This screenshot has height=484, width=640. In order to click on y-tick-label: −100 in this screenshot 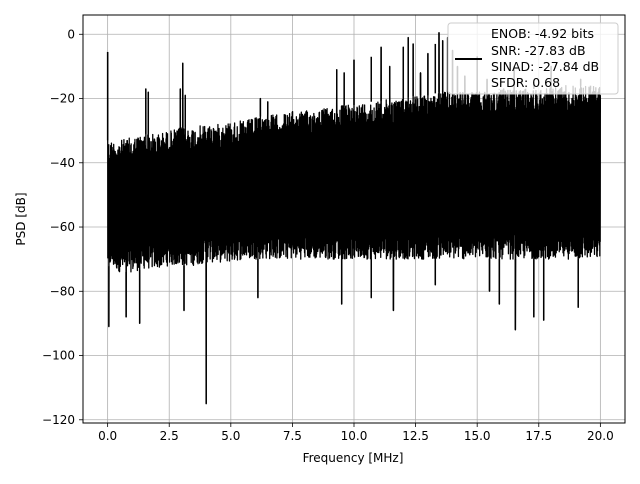, I will do `click(58, 356)`.